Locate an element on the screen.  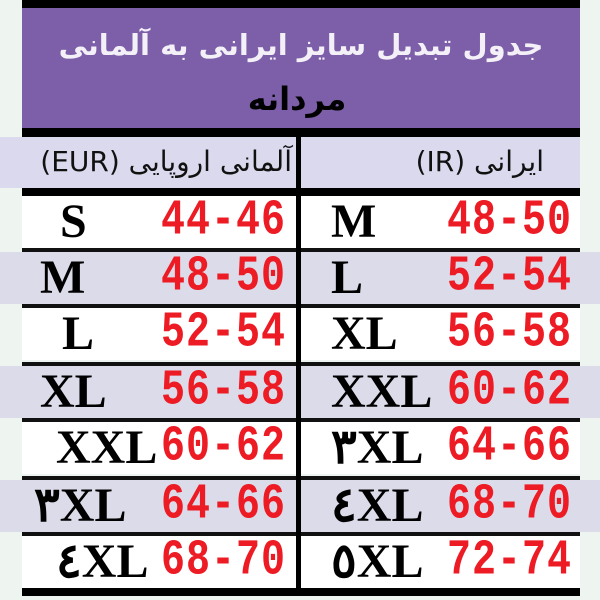
chart-subtitle: مردانه is located at coordinates (297, 99).